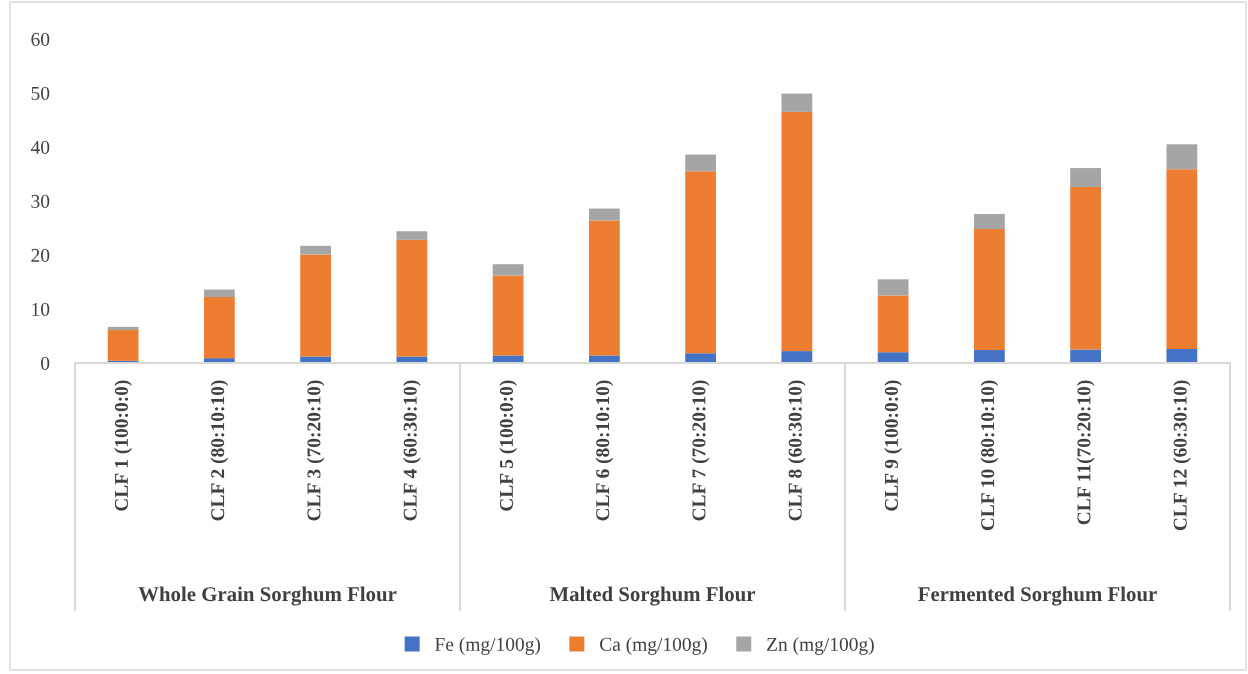  Describe the element at coordinates (989, 455) in the screenshot. I see `x-tick-label: CLF 10 (80:10:10)` at that location.